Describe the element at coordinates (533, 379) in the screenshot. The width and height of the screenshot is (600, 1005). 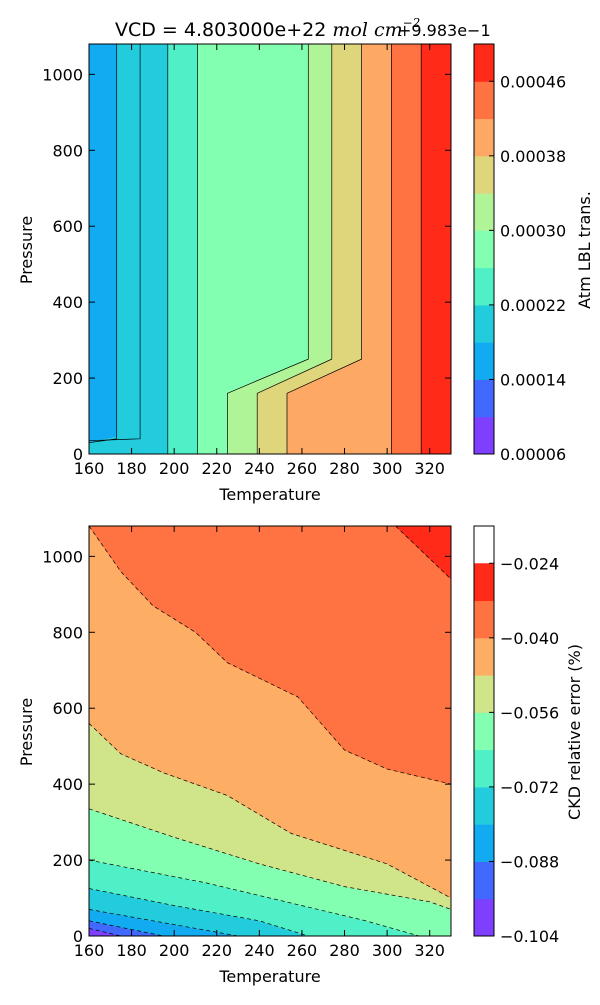
I see `colorbar-tick-label: 0.00014` at that location.